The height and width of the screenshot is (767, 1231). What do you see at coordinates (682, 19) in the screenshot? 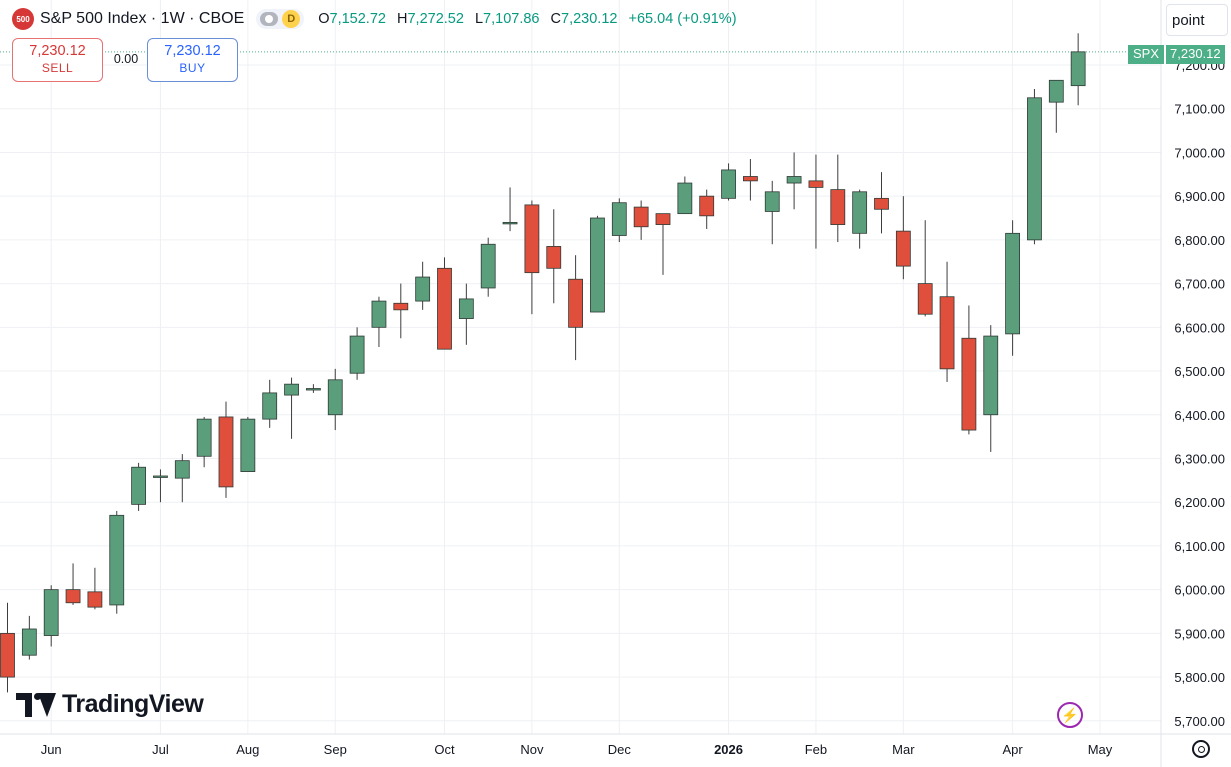
I see `change-value: +65.04 (+0.91%)` at bounding box center [682, 19].